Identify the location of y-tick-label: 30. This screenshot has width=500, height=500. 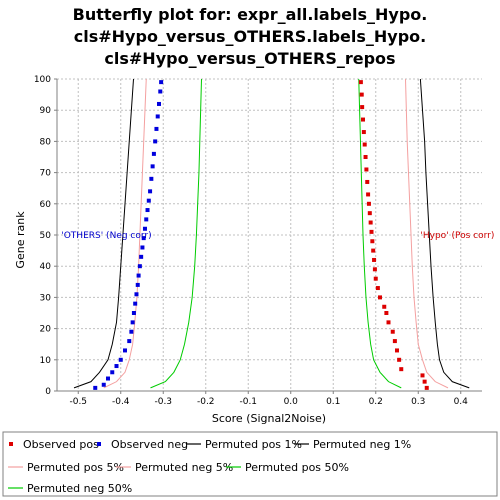
(46, 298).